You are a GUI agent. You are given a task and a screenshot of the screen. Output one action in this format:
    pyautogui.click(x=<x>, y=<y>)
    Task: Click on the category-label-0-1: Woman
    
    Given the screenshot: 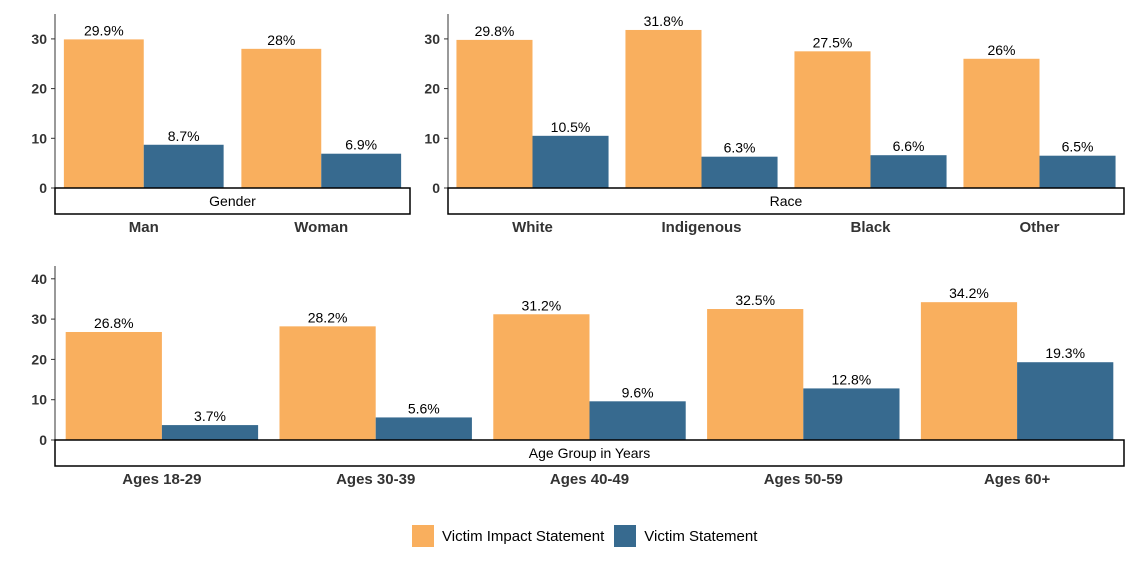 What is the action you would take?
    pyautogui.click(x=321, y=227)
    